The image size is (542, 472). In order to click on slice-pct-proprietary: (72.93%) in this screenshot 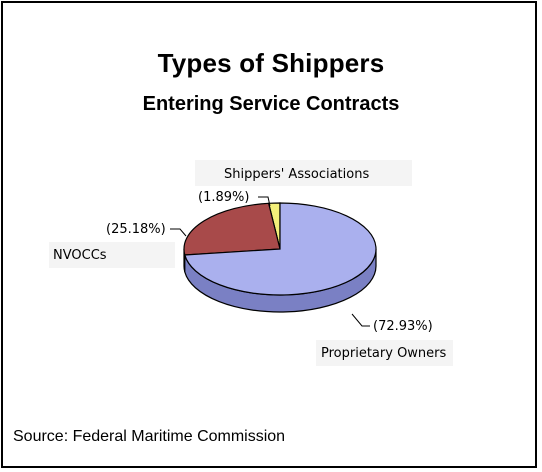, I will do `click(403, 326)`.